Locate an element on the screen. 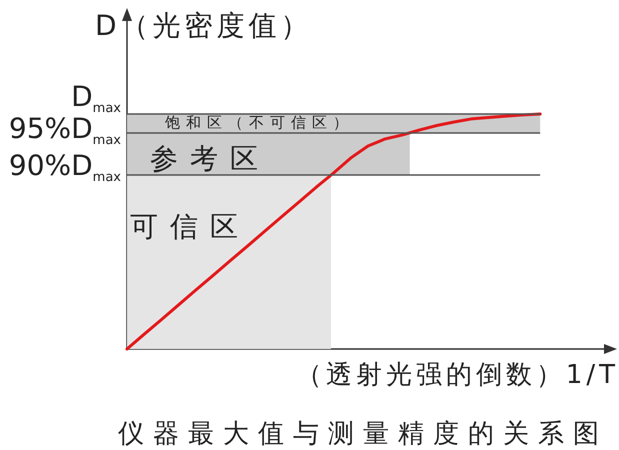  text: 仪器最大值与测量精度的关系图 is located at coordinates (363, 434).